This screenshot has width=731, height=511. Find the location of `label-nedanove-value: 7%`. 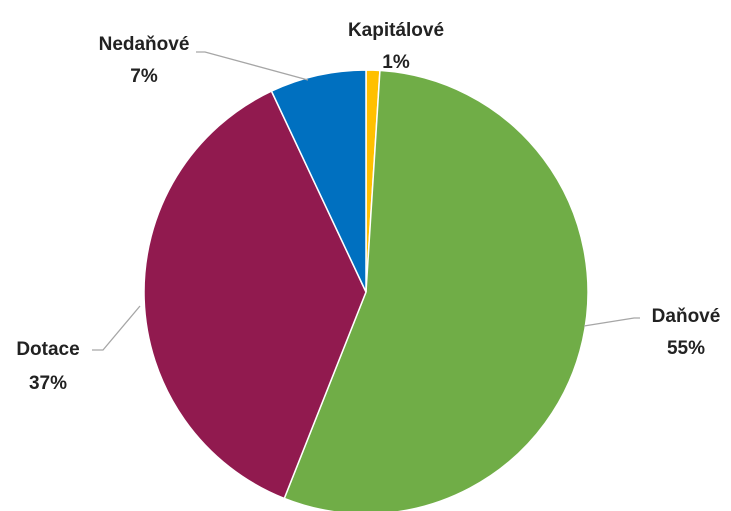

label-nedanove-value: 7% is located at coordinates (144, 76).